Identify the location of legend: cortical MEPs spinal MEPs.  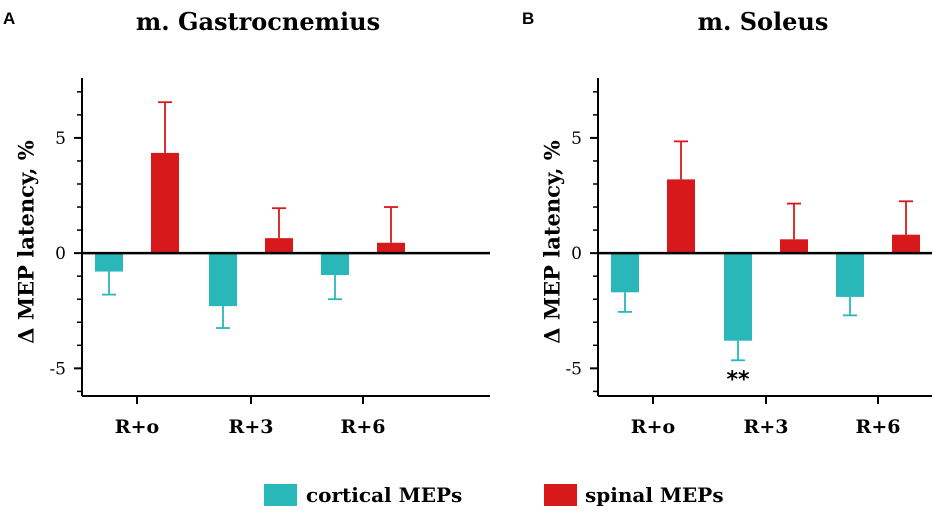
(494, 495).